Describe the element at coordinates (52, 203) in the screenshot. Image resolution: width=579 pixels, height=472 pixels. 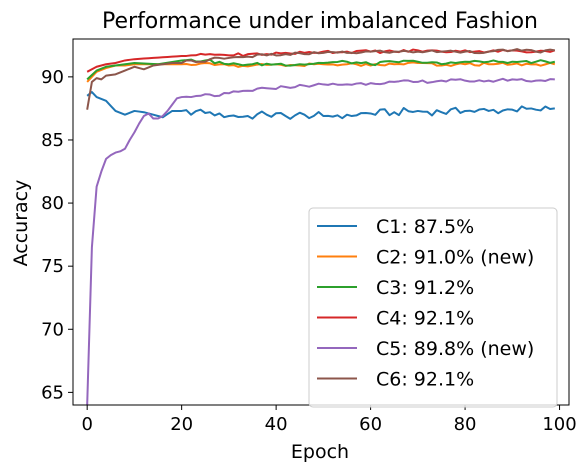
I see `y-tick-label: 80` at that location.